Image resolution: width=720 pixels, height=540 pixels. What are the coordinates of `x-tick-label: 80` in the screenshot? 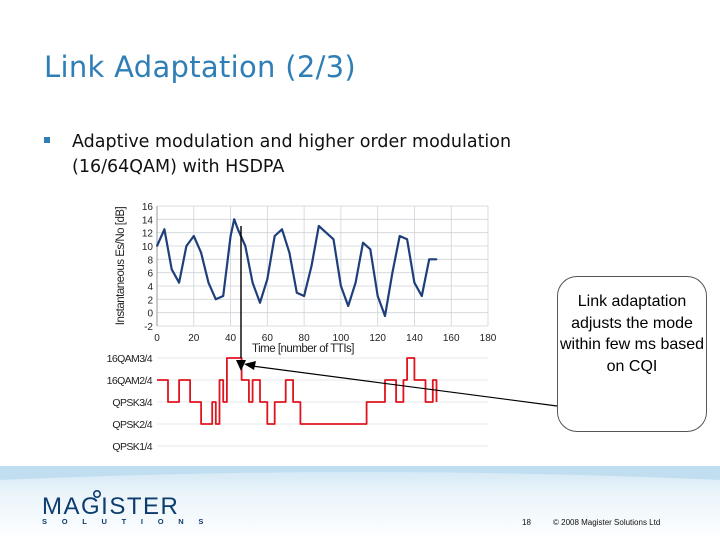 It's located at (305, 338).